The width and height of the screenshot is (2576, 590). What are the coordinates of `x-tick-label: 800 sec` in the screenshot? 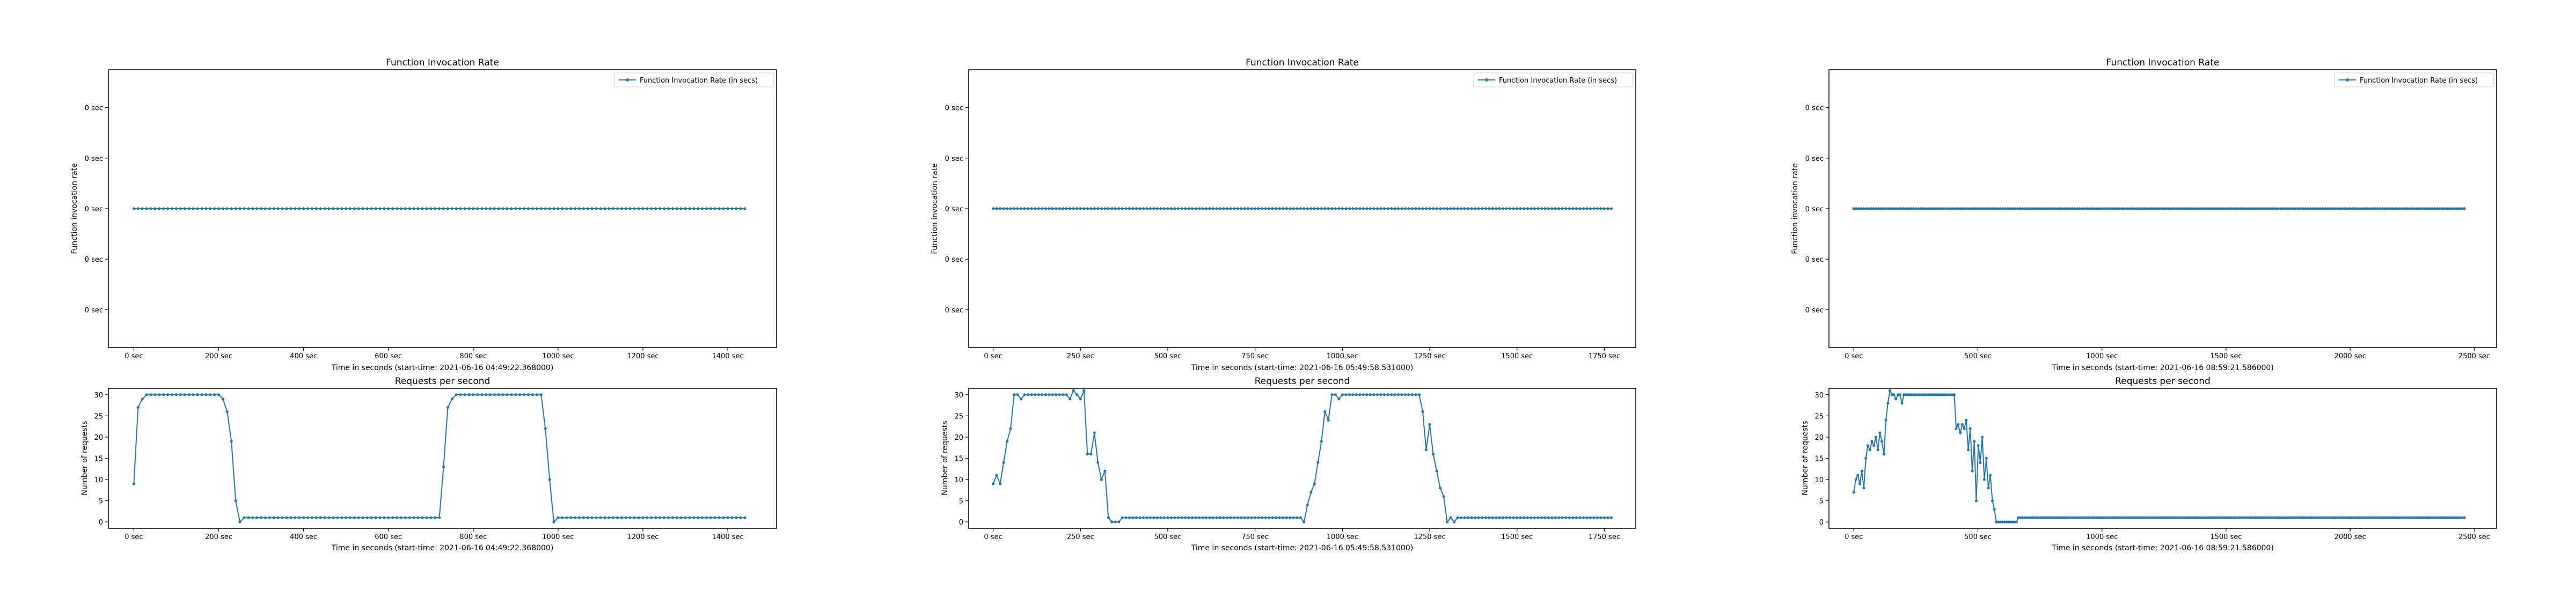 It's located at (473, 356).